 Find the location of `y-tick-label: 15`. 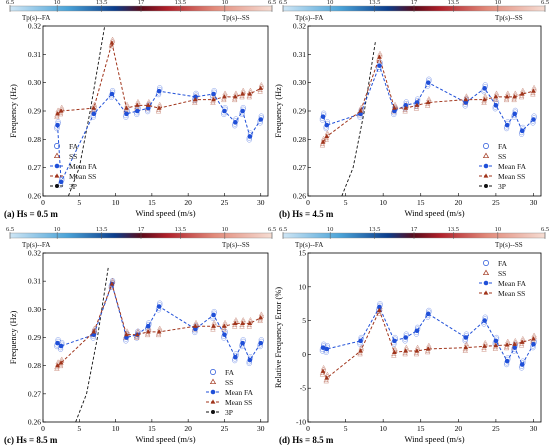

y-tick-label: 15 is located at coordinates (303, 253).